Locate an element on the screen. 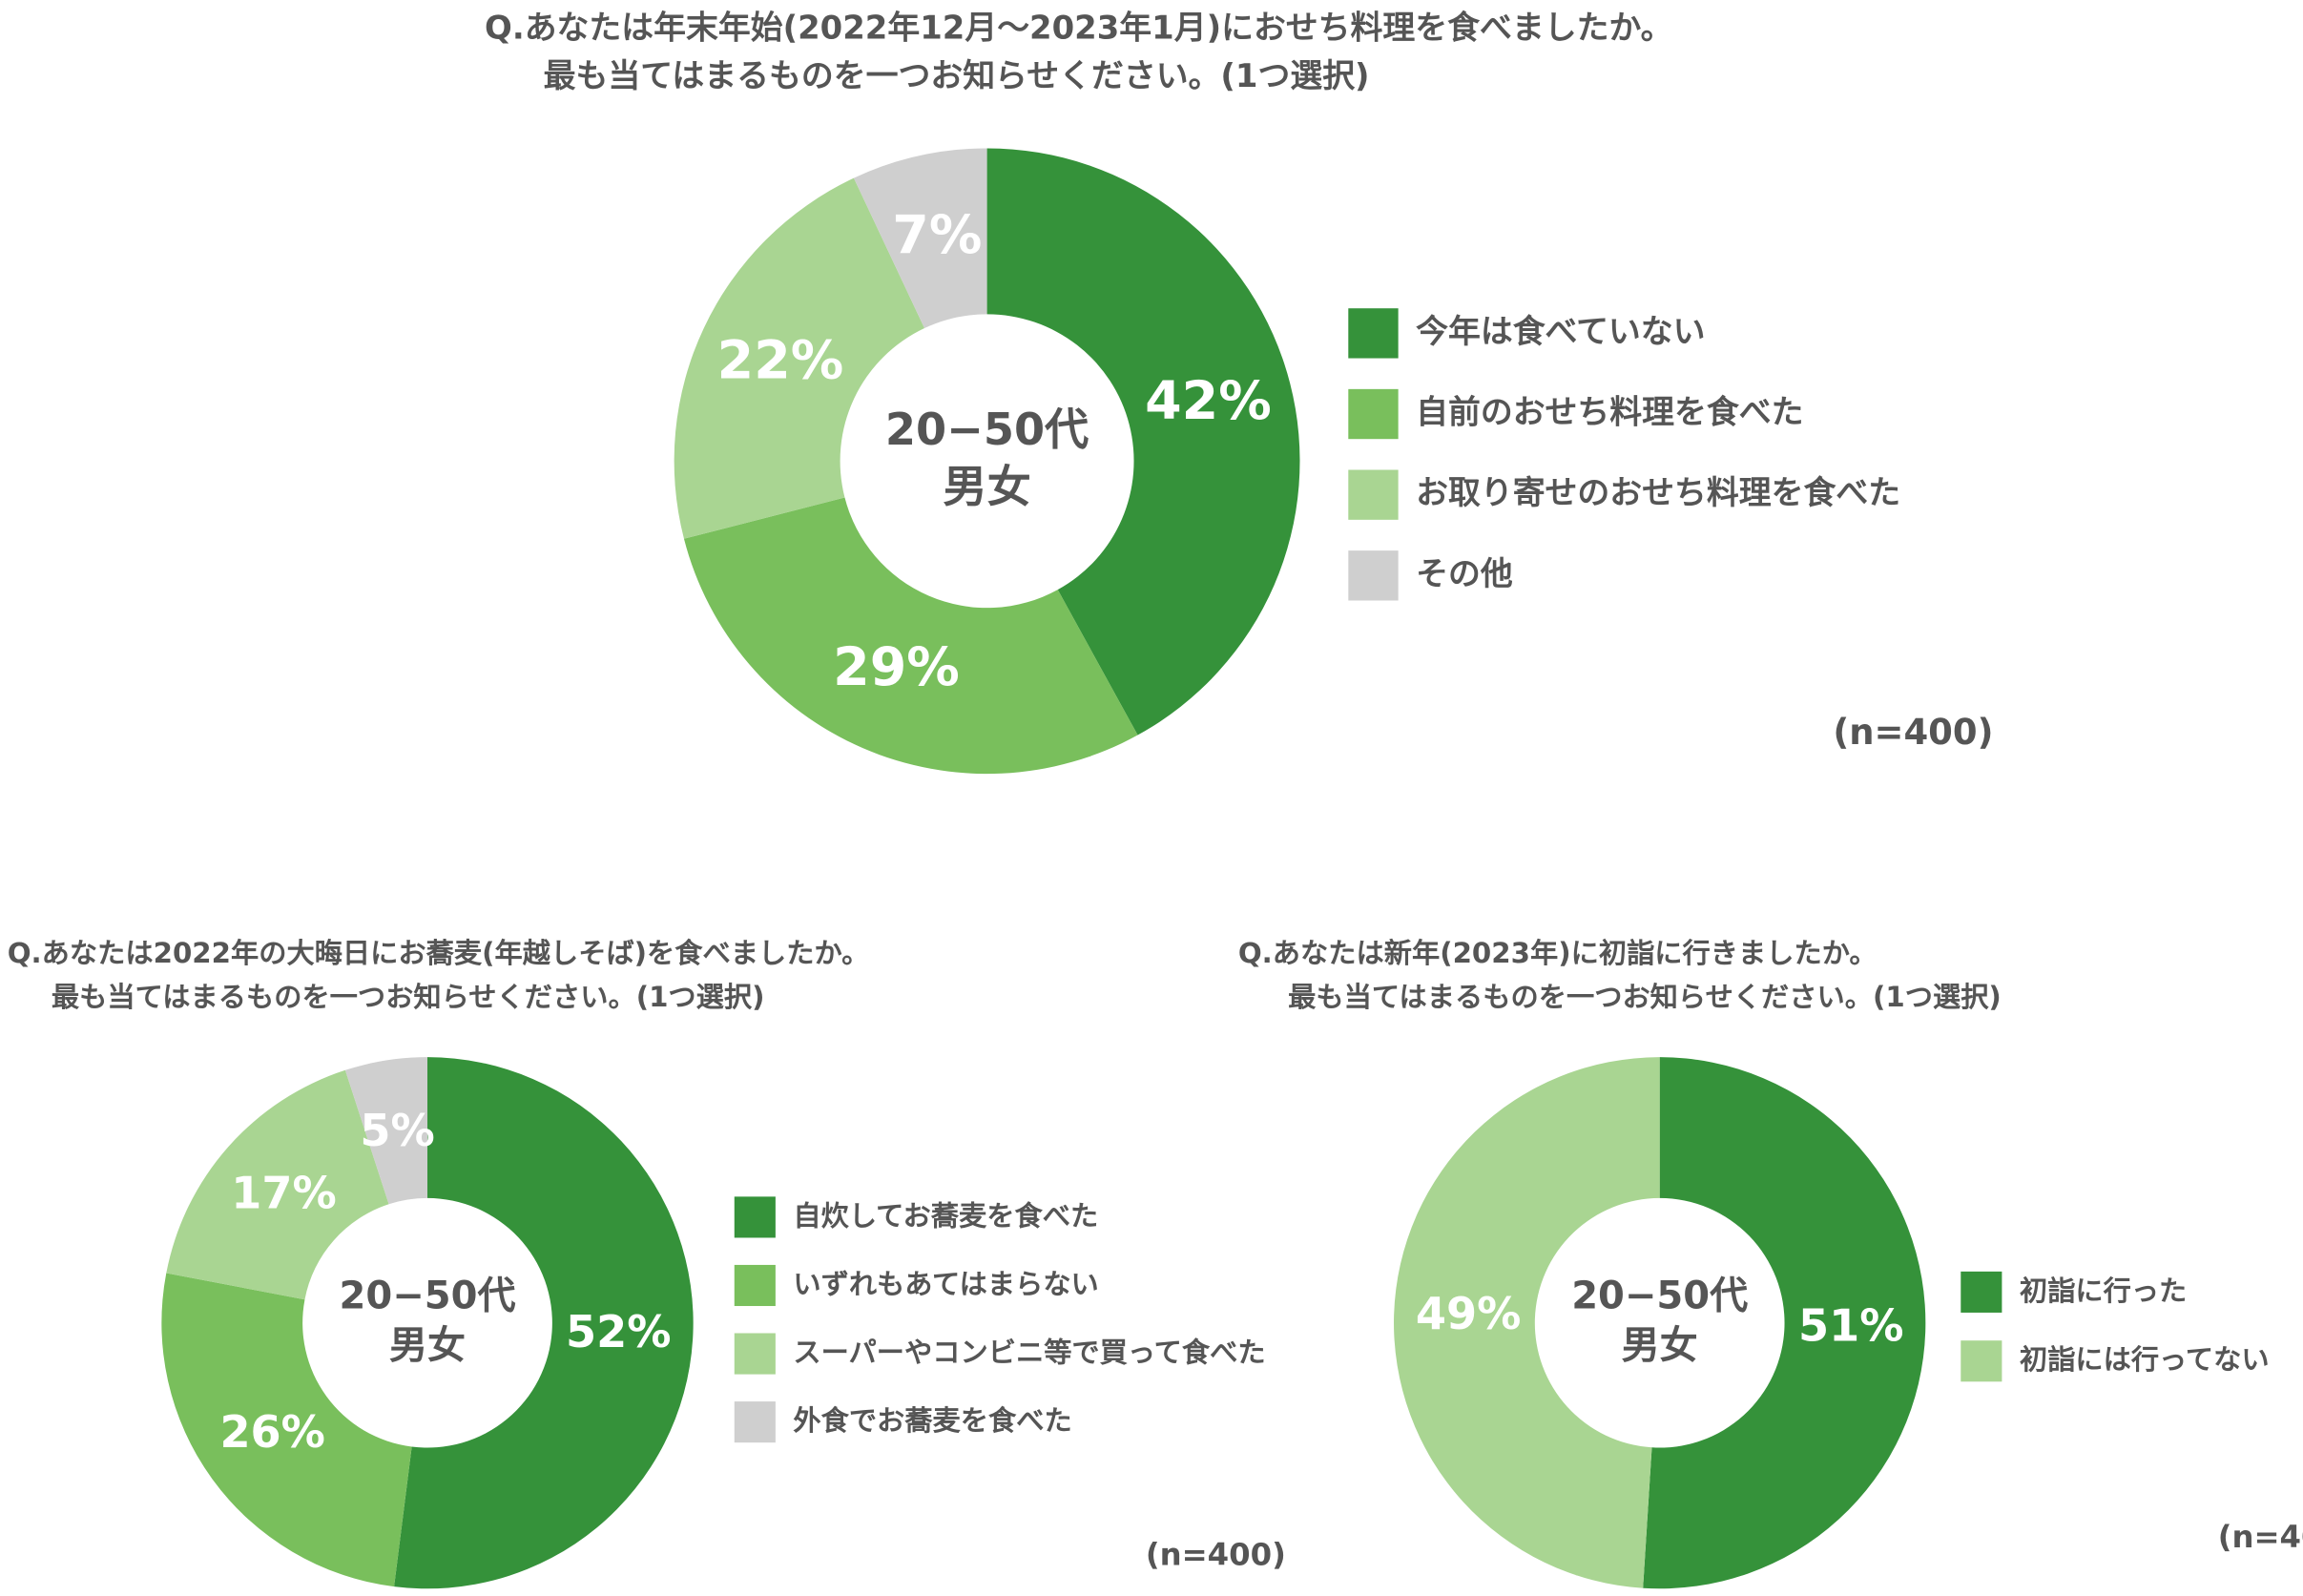  legend-label: 自前のおせち料理を食べた is located at coordinates (1610, 413).